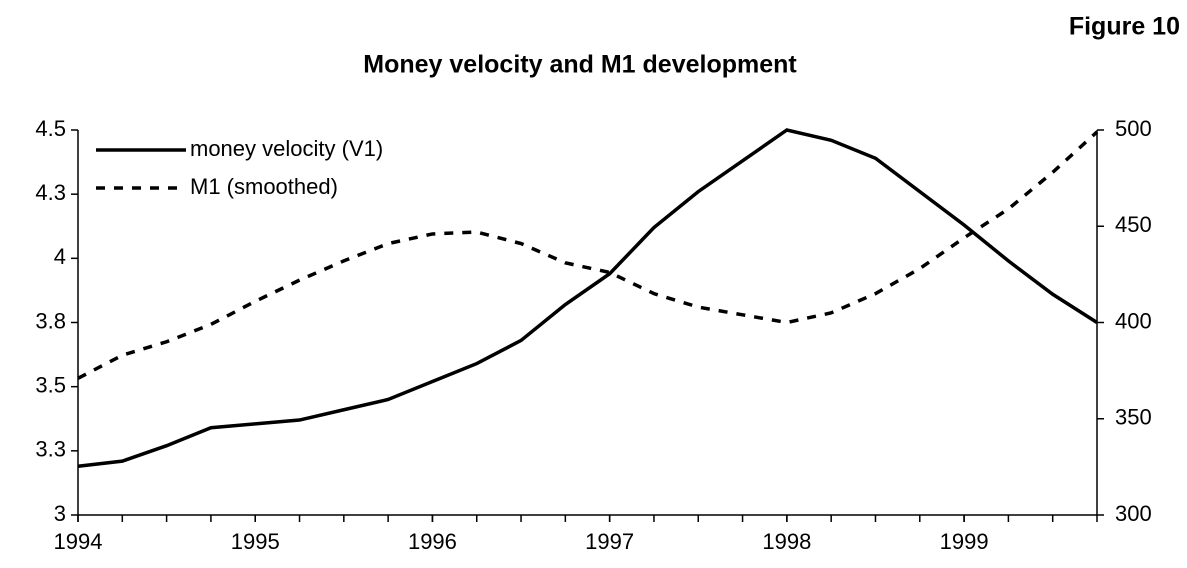  Describe the element at coordinates (1133, 224) in the screenshot. I see `y2-tick-label: 450` at that location.